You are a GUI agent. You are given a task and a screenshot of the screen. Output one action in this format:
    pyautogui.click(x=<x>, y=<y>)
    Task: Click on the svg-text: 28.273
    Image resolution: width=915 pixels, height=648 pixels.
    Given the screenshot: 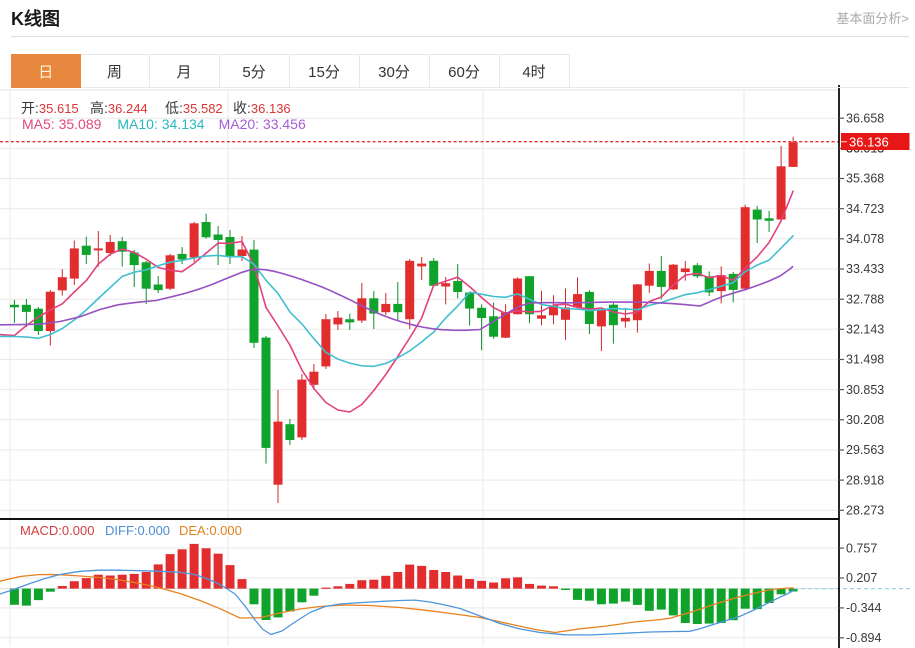 What is the action you would take?
    pyautogui.click(x=865, y=511)
    